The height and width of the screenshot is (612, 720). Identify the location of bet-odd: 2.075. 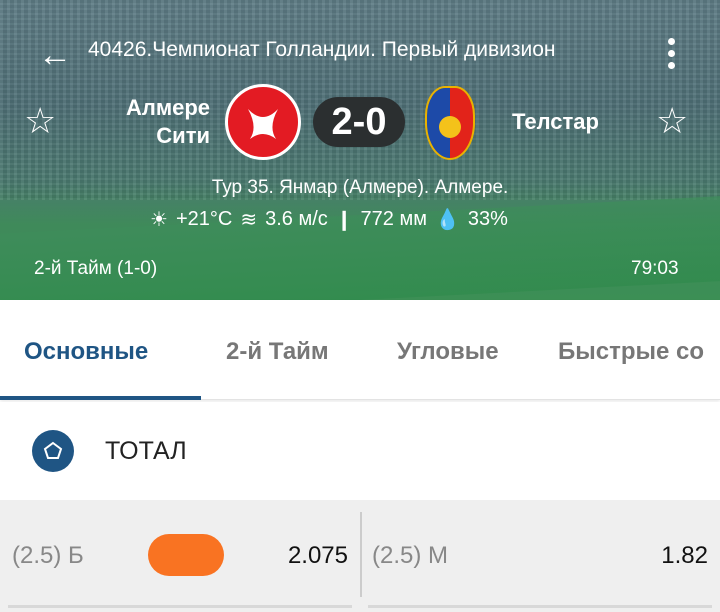
(317, 555).